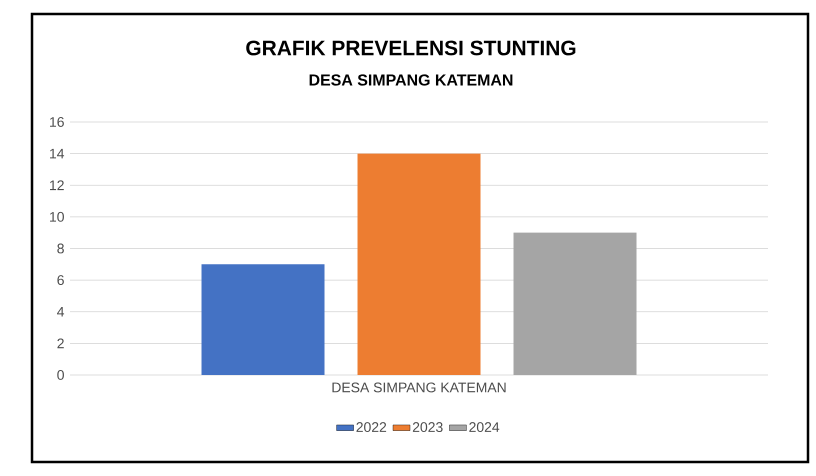 The height and width of the screenshot is (476, 816). Describe the element at coordinates (60, 375) in the screenshot. I see `y-tick-label: 0` at that location.